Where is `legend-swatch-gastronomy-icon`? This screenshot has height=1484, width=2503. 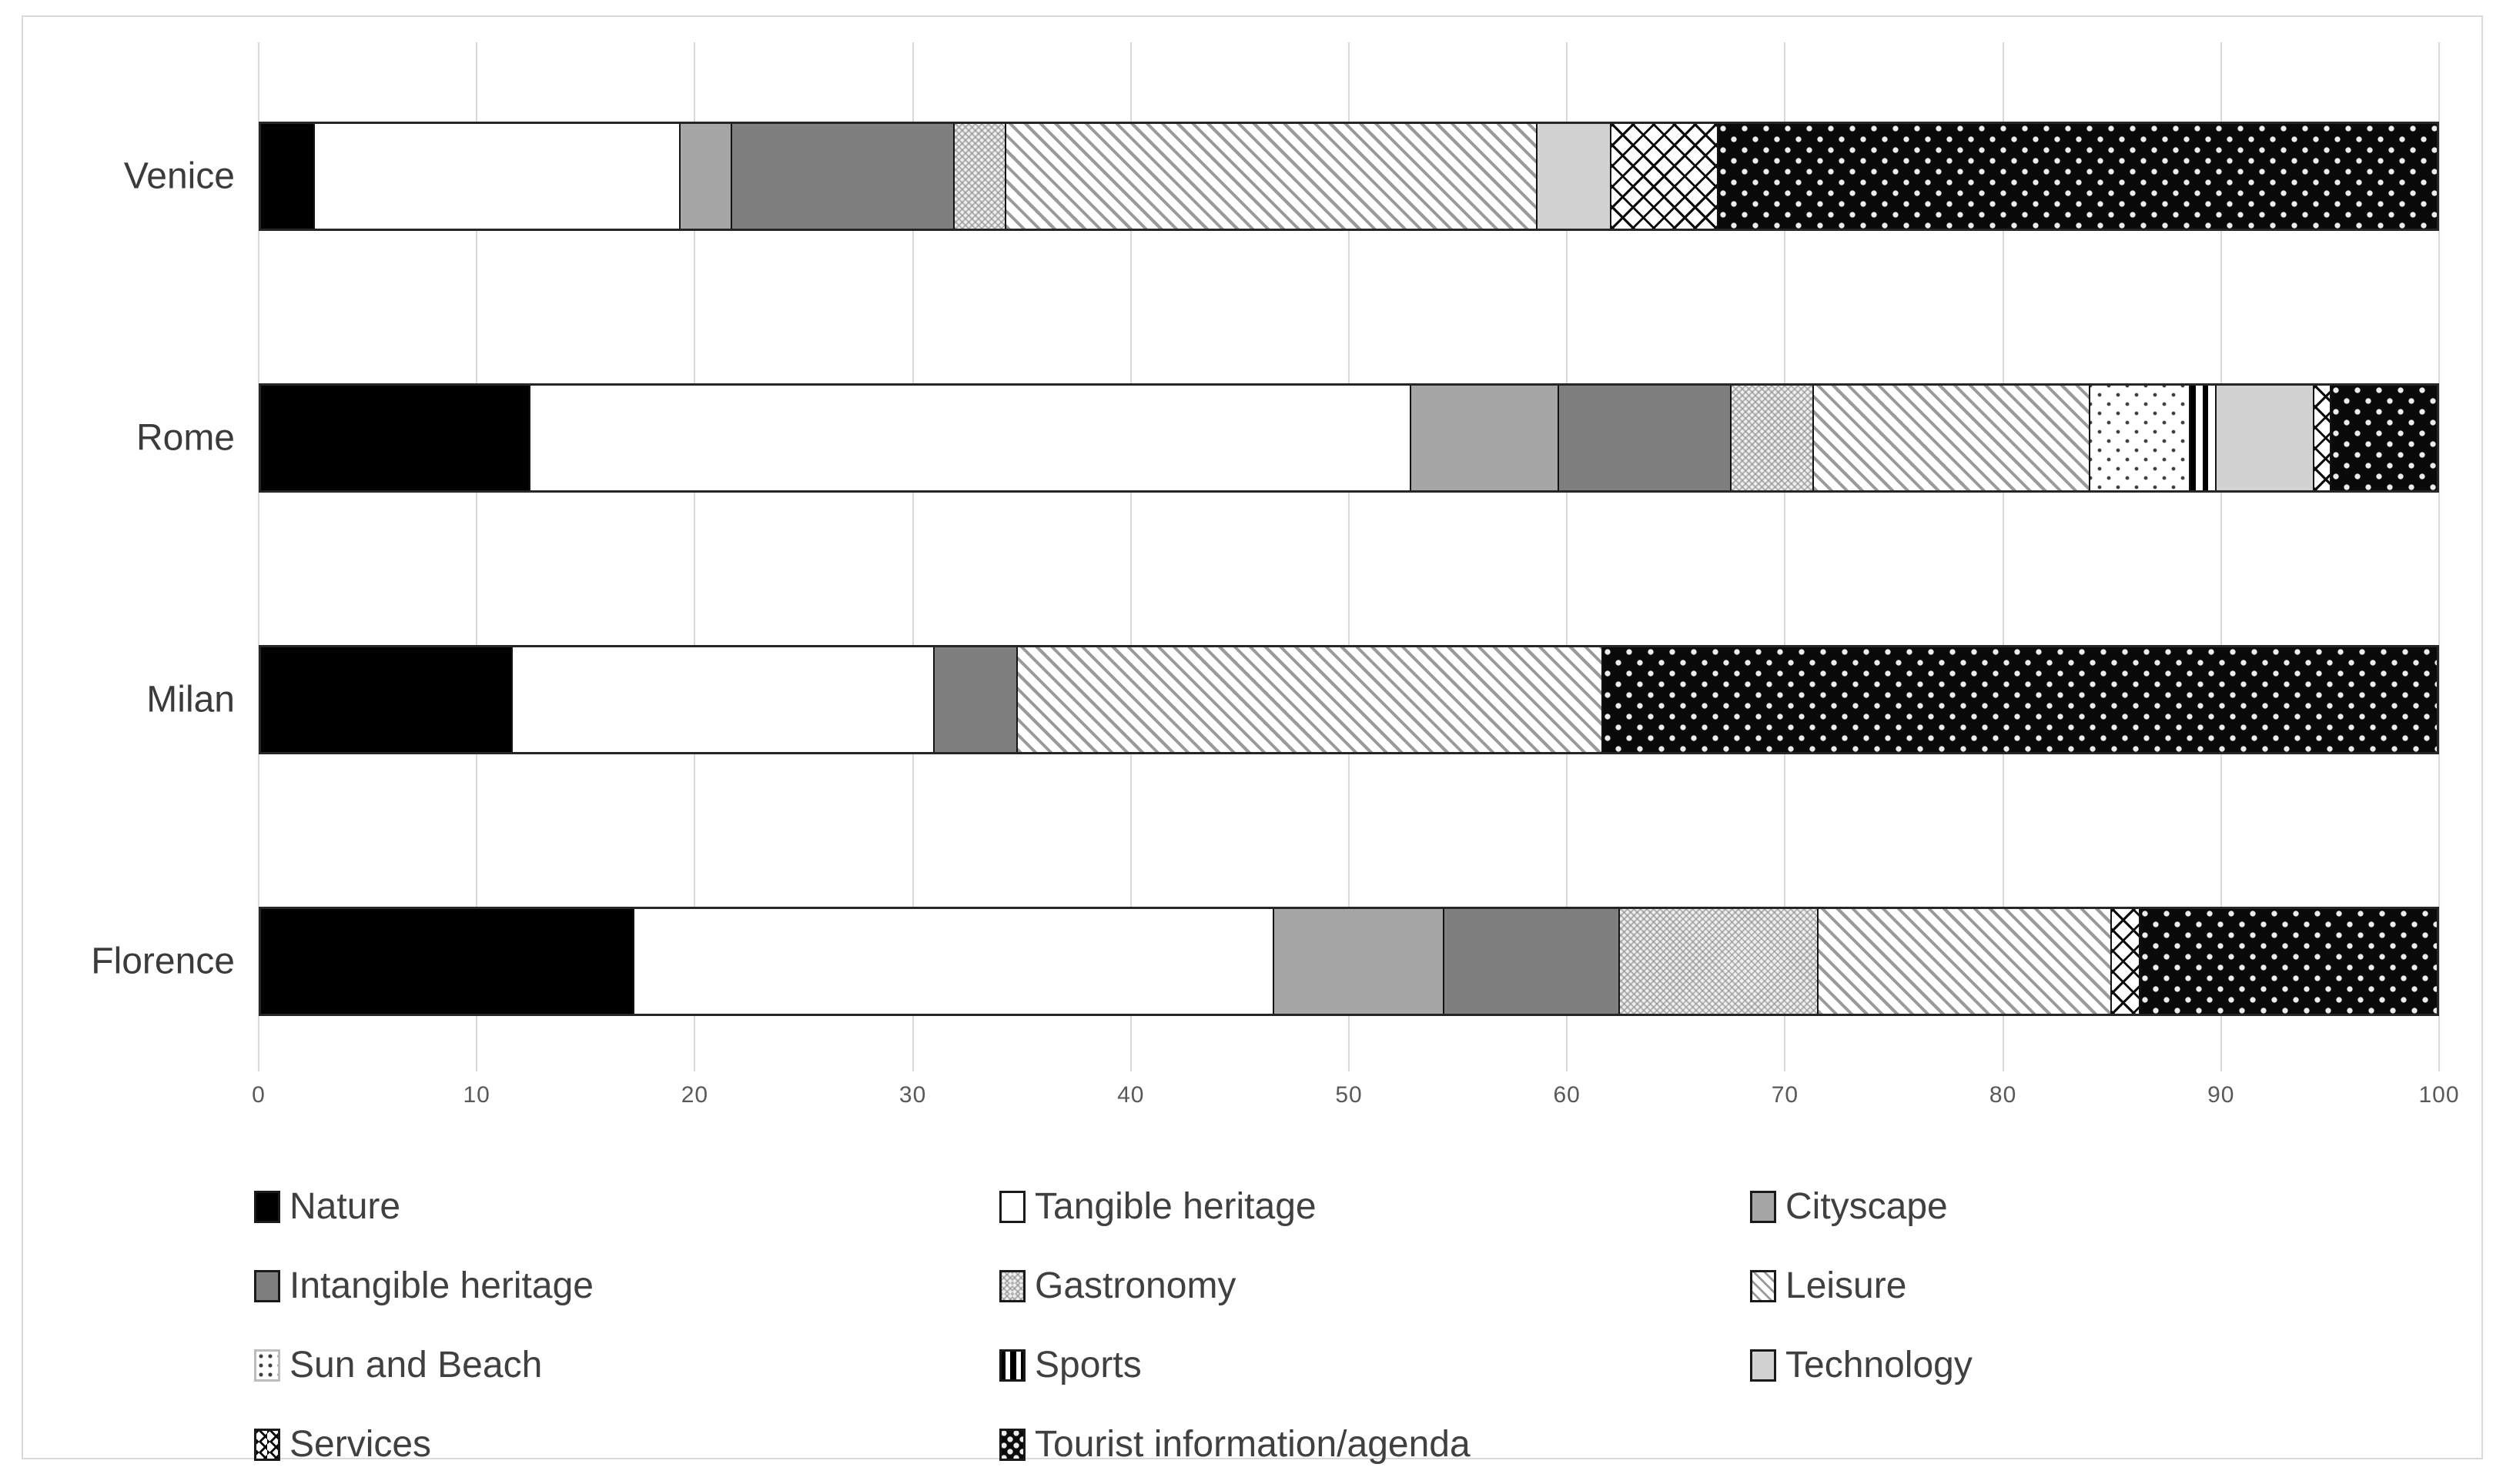
legend-swatch-gastronomy-icon is located at coordinates (1012, 1286).